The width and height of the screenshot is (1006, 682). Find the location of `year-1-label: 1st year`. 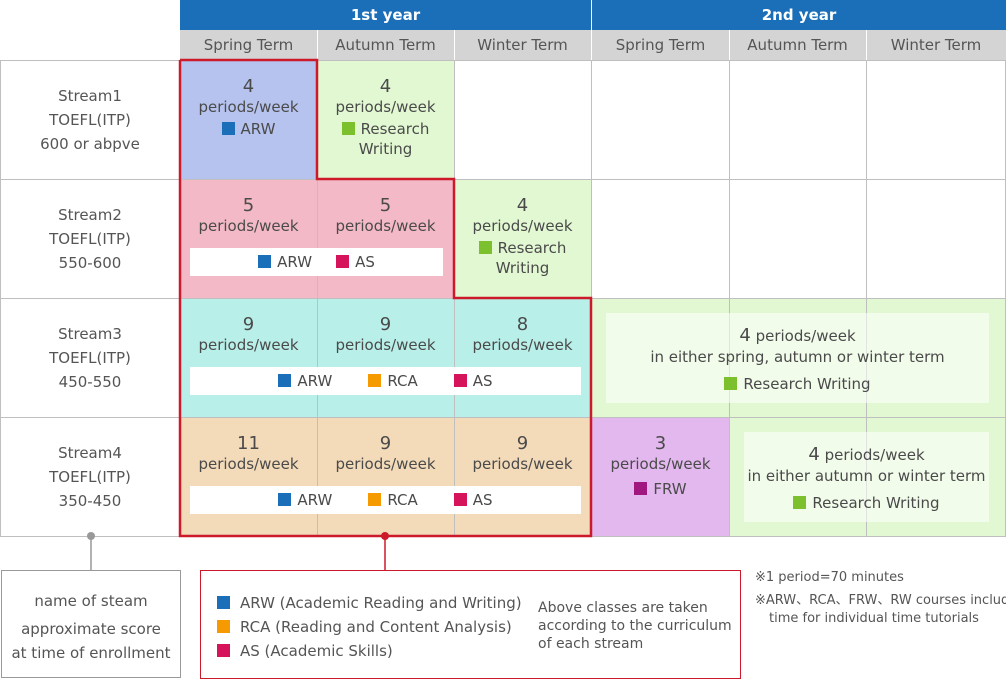

year-1-label: 1st year is located at coordinates (385, 15).